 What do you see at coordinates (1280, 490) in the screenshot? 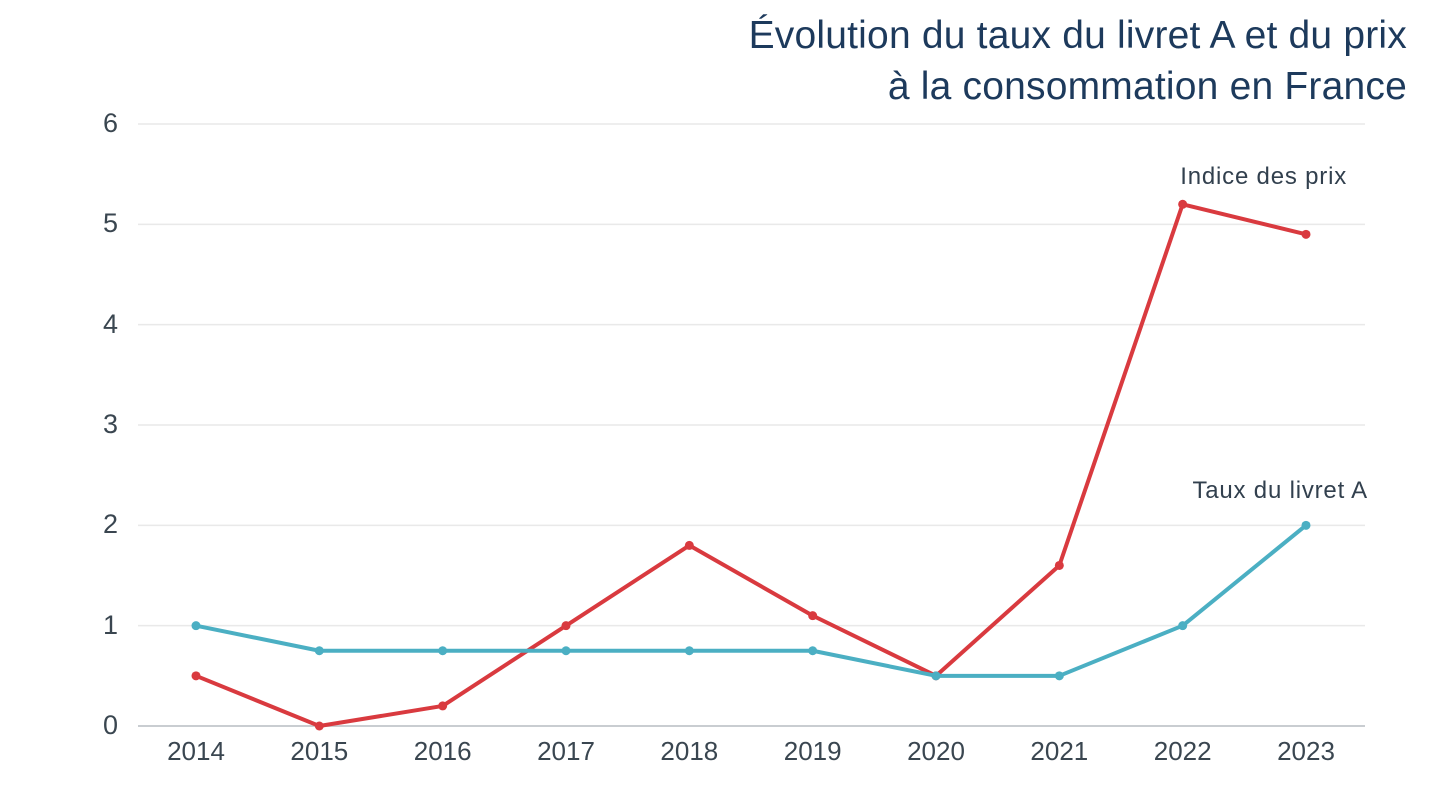
I see `series-label-taux-du-livret-a: Taux du livret A` at bounding box center [1280, 490].